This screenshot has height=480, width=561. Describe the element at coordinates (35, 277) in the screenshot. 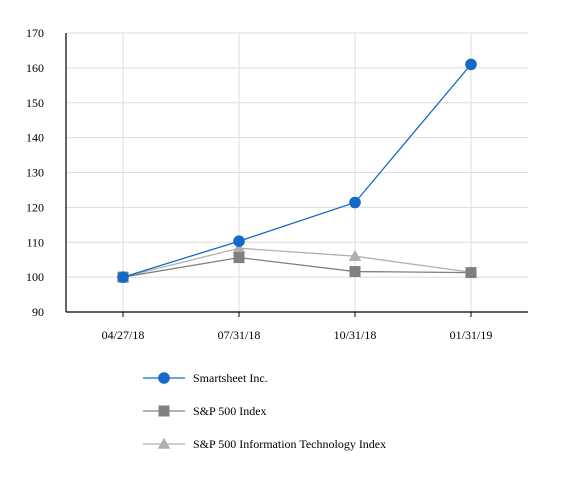

I see `y-tick-label: 100` at that location.